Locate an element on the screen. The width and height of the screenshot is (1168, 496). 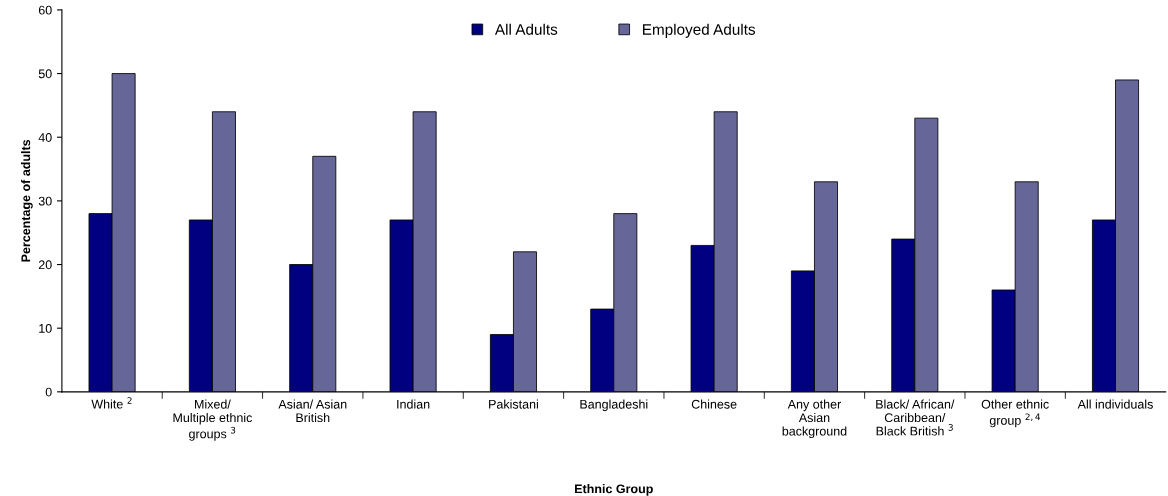
y-tick-label: 10 is located at coordinates (45, 328).